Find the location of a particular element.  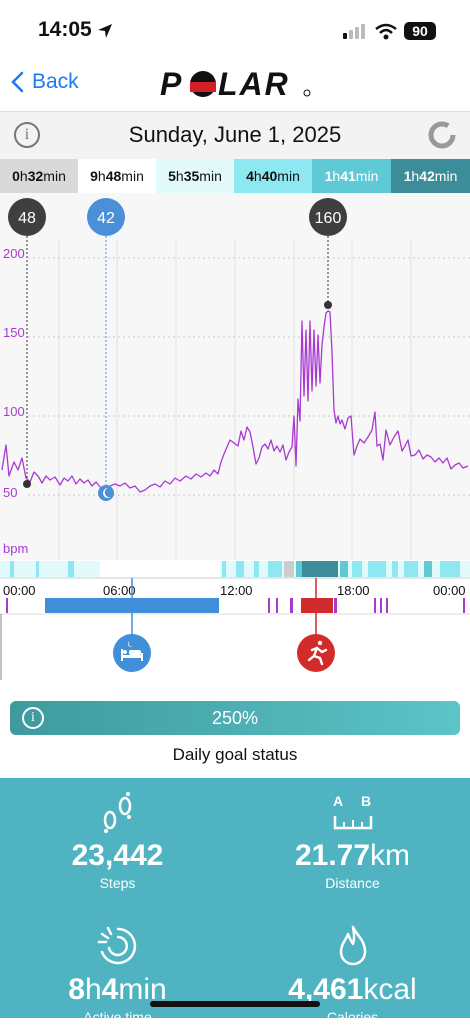

polar-logo: P LAR is located at coordinates (235, 84).